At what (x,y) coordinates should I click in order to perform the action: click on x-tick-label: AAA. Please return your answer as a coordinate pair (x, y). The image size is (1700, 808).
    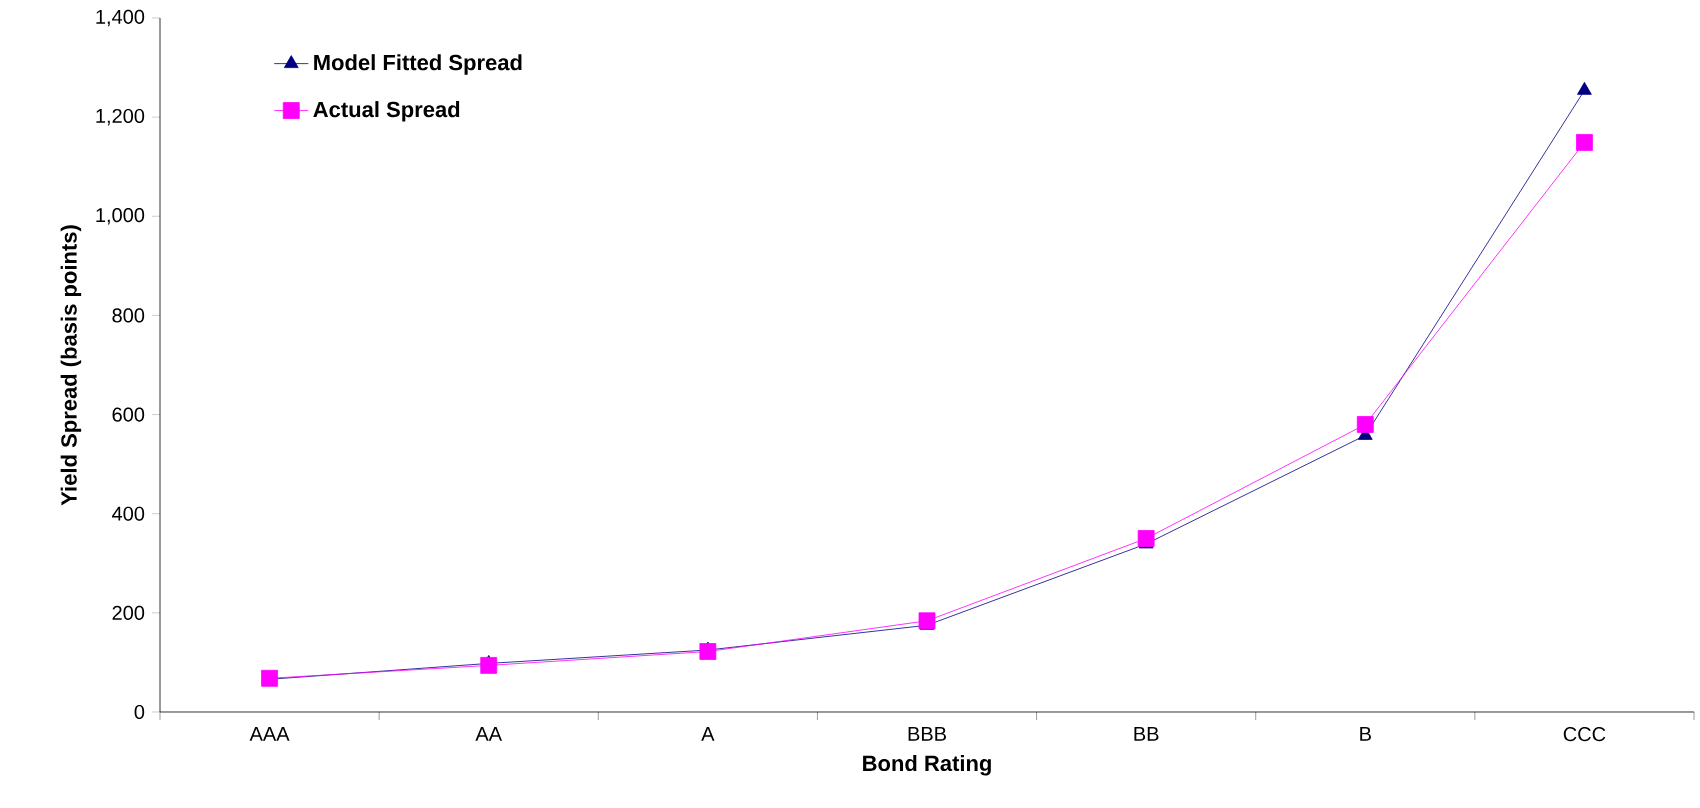
    Looking at the image, I should click on (269, 734).